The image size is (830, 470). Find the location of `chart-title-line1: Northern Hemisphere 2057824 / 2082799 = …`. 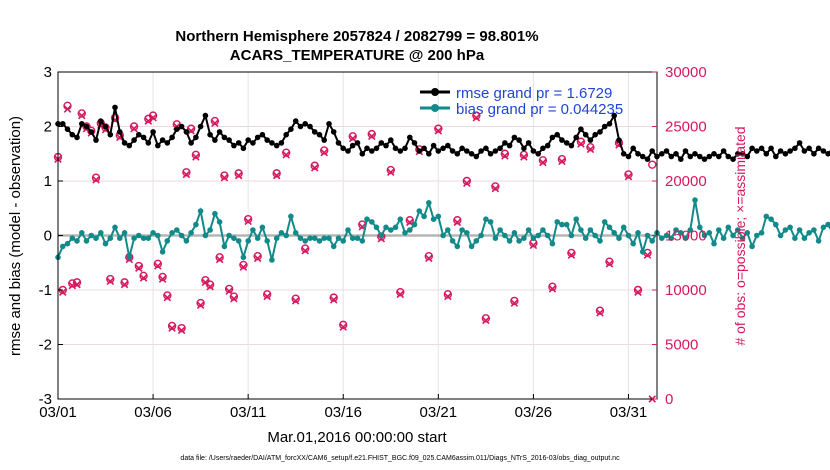

chart-title-line1: Northern Hemisphere 2057824 / 2082799 = … is located at coordinates (356, 36).